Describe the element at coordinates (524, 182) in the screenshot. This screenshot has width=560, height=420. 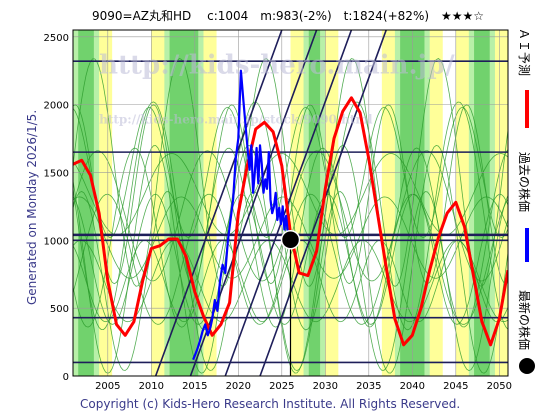
I see `legend-past-price-label: 過去の株価` at that location.